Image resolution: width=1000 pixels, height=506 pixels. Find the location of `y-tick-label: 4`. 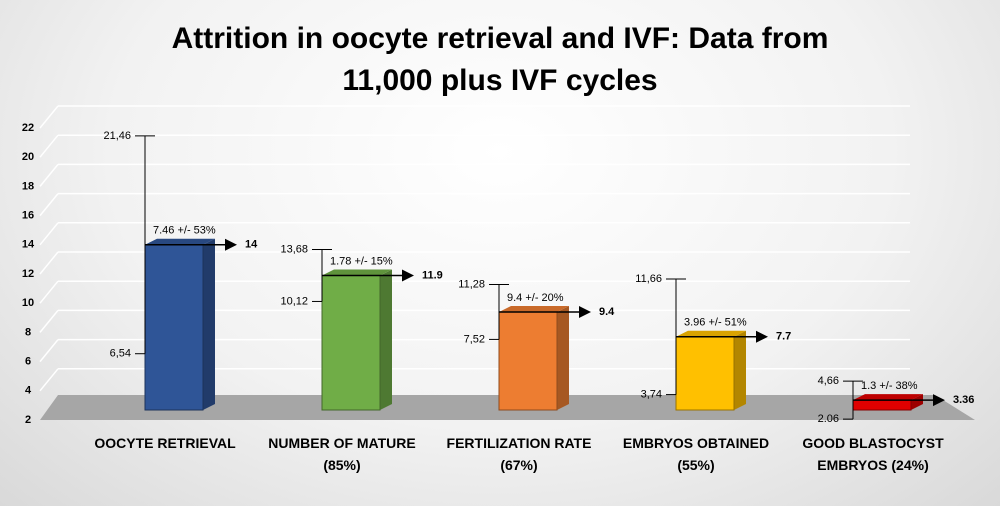

y-tick-label: 4 is located at coordinates (28, 391).